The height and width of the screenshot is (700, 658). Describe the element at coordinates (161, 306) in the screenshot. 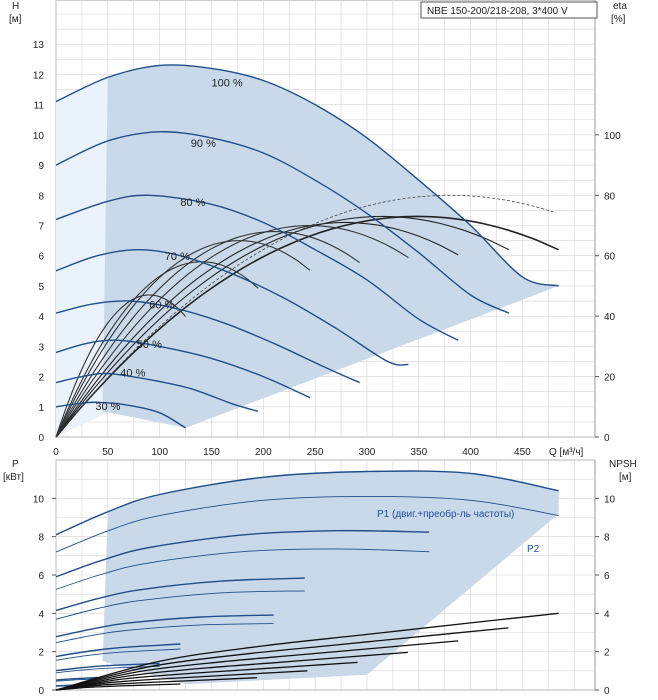

I see `speed-label: 60 %` at that location.